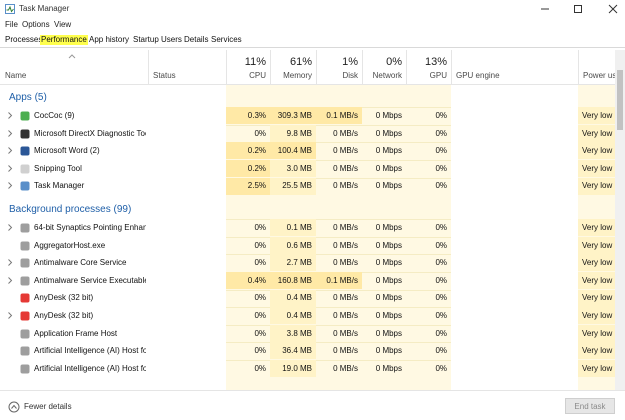 The height and width of the screenshot is (420, 625). I want to click on end-task-button: End task, so click(590, 406).